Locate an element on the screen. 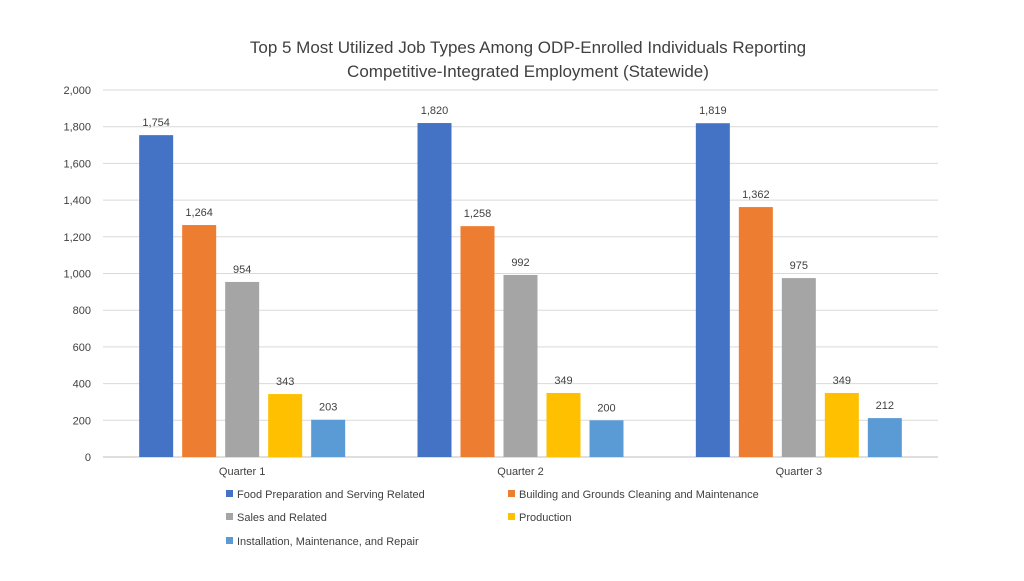 The height and width of the screenshot is (581, 1024). y-tick-label: 400 is located at coordinates (82, 385).